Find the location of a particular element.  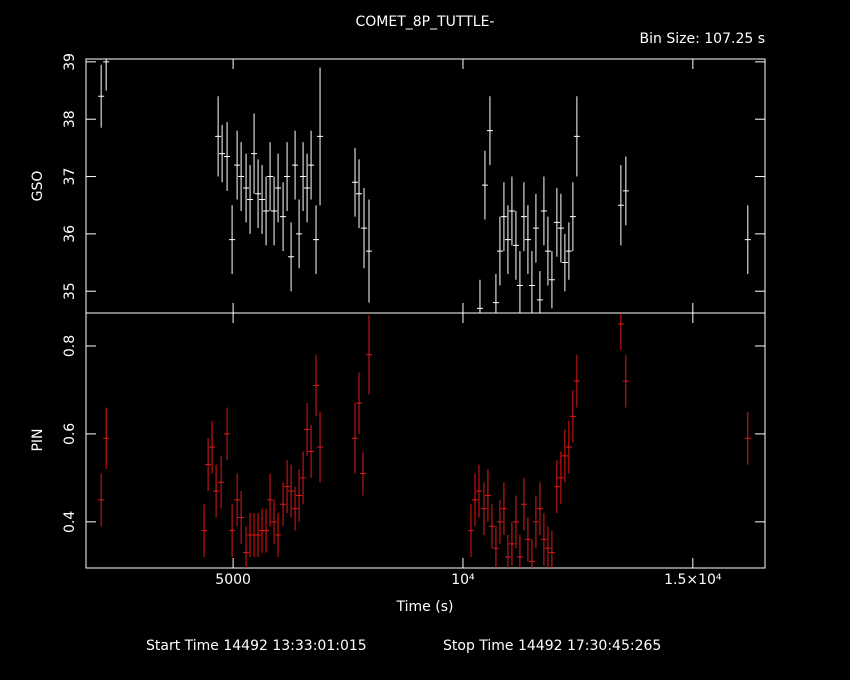

y-tick-label: 0.6 is located at coordinates (70, 434).